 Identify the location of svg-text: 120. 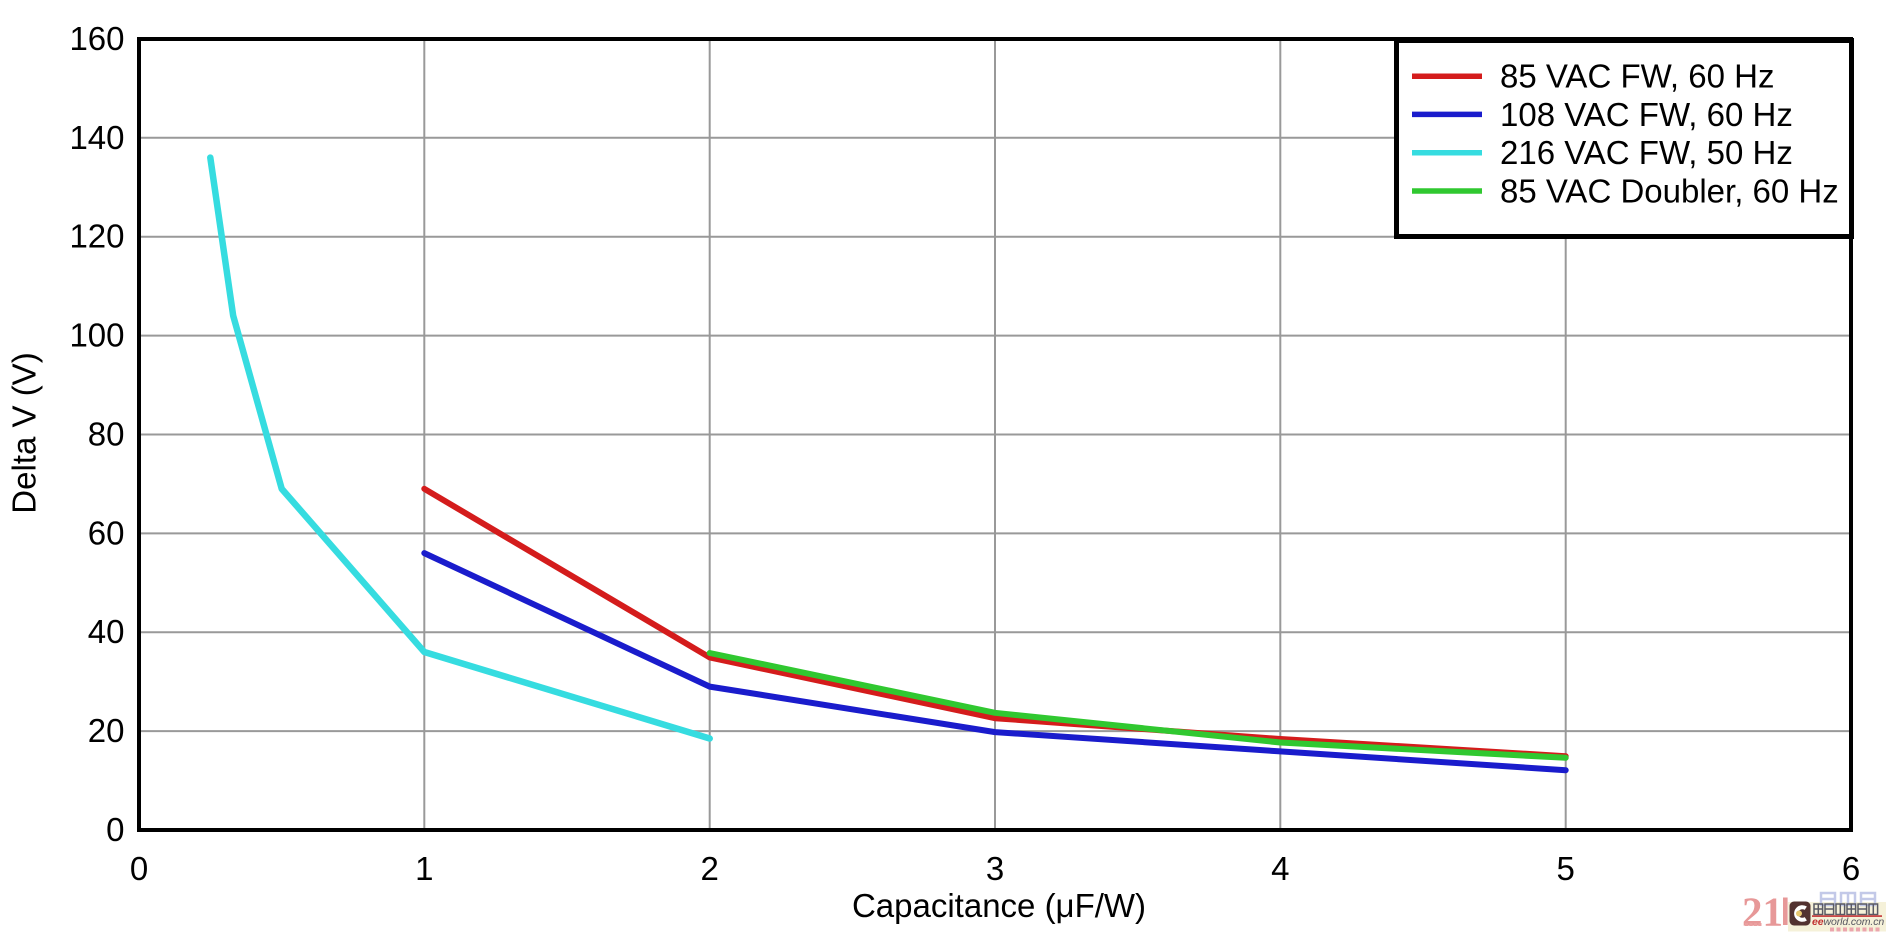
(96, 236).